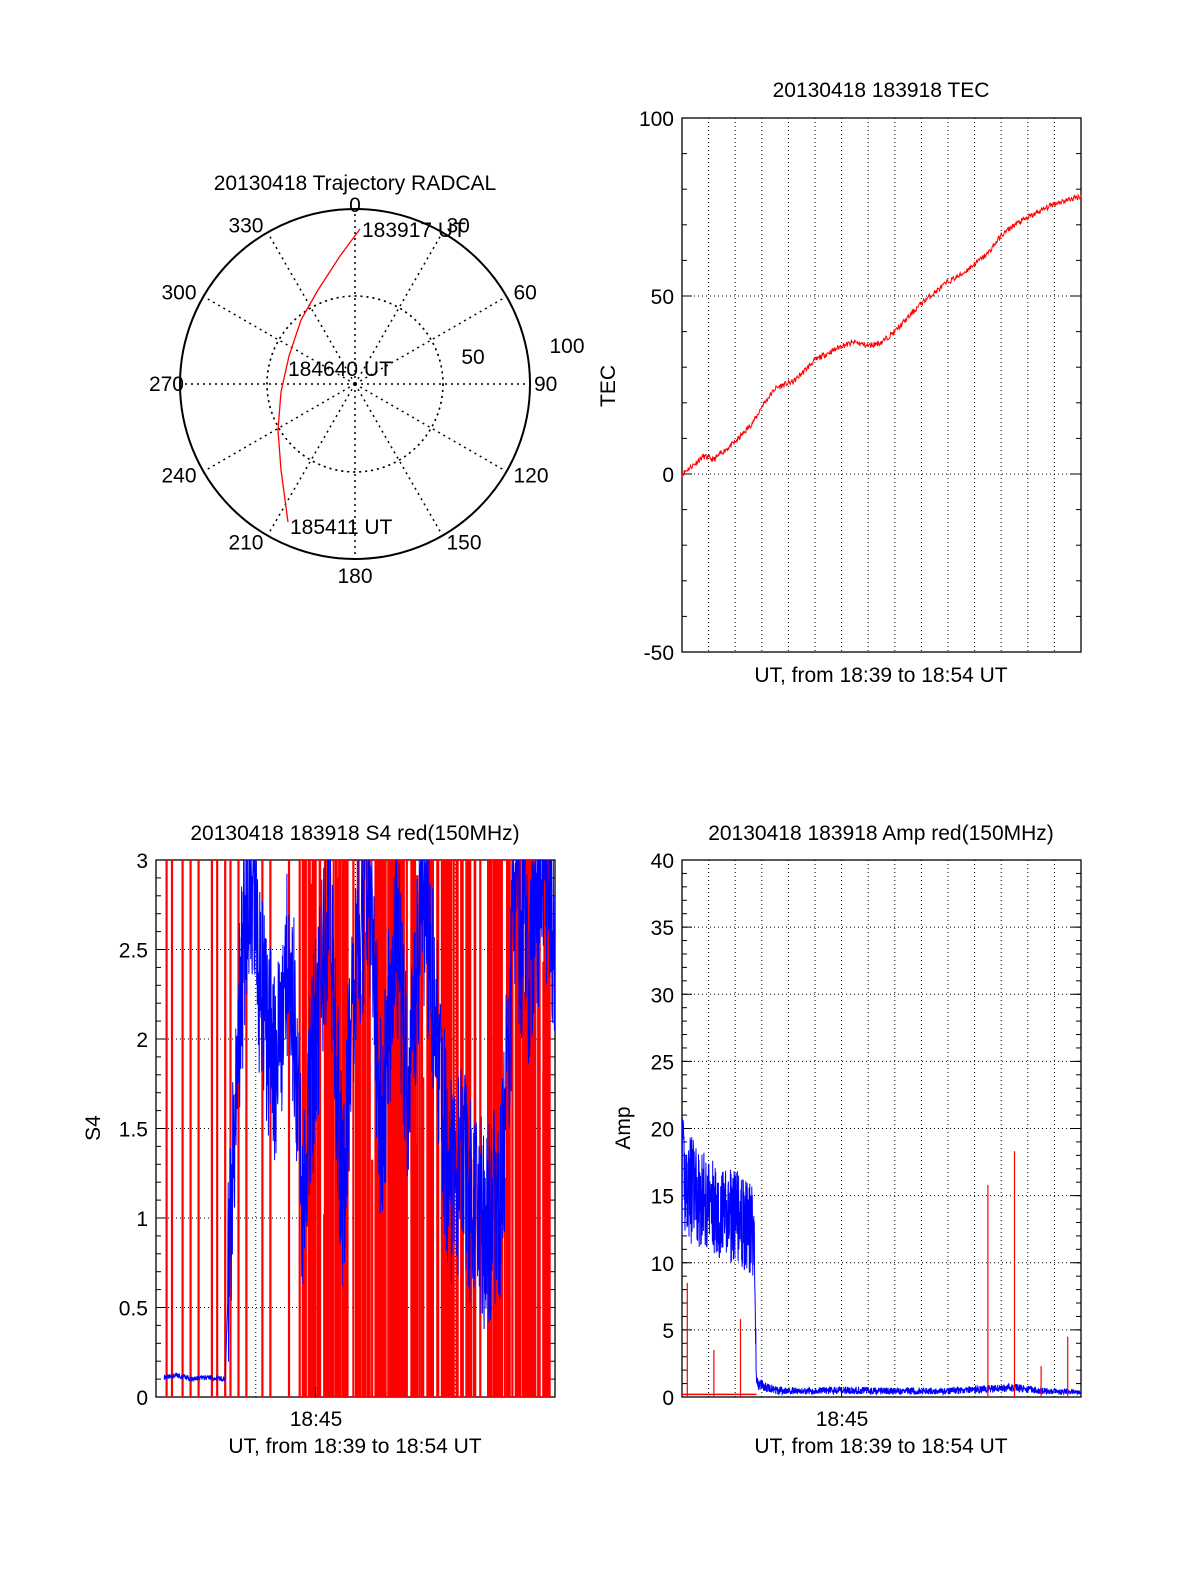 Image resolution: width=1200 pixels, height=1575 pixels. I want to click on amp-y-tick-label: 40, so click(662, 861).